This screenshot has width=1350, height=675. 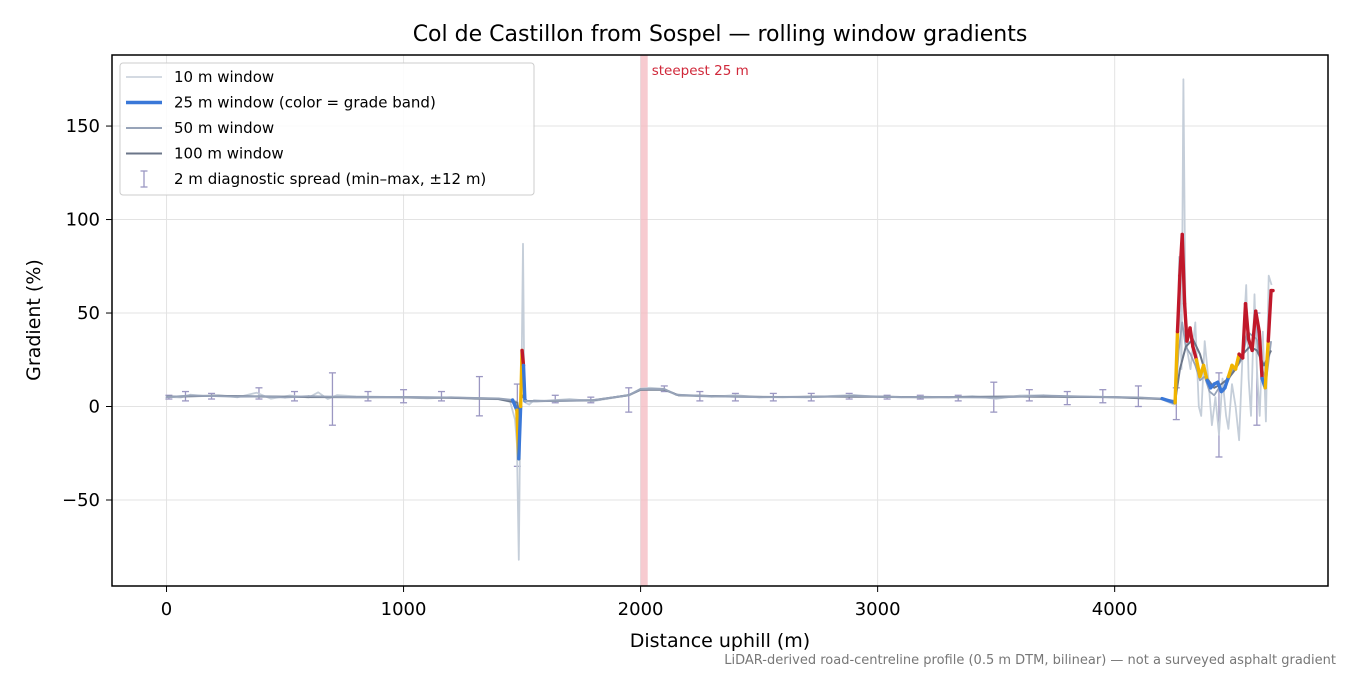 What do you see at coordinates (305, 103) in the screenshot?
I see `legend-label: 25 m window (color = grade band)` at bounding box center [305, 103].